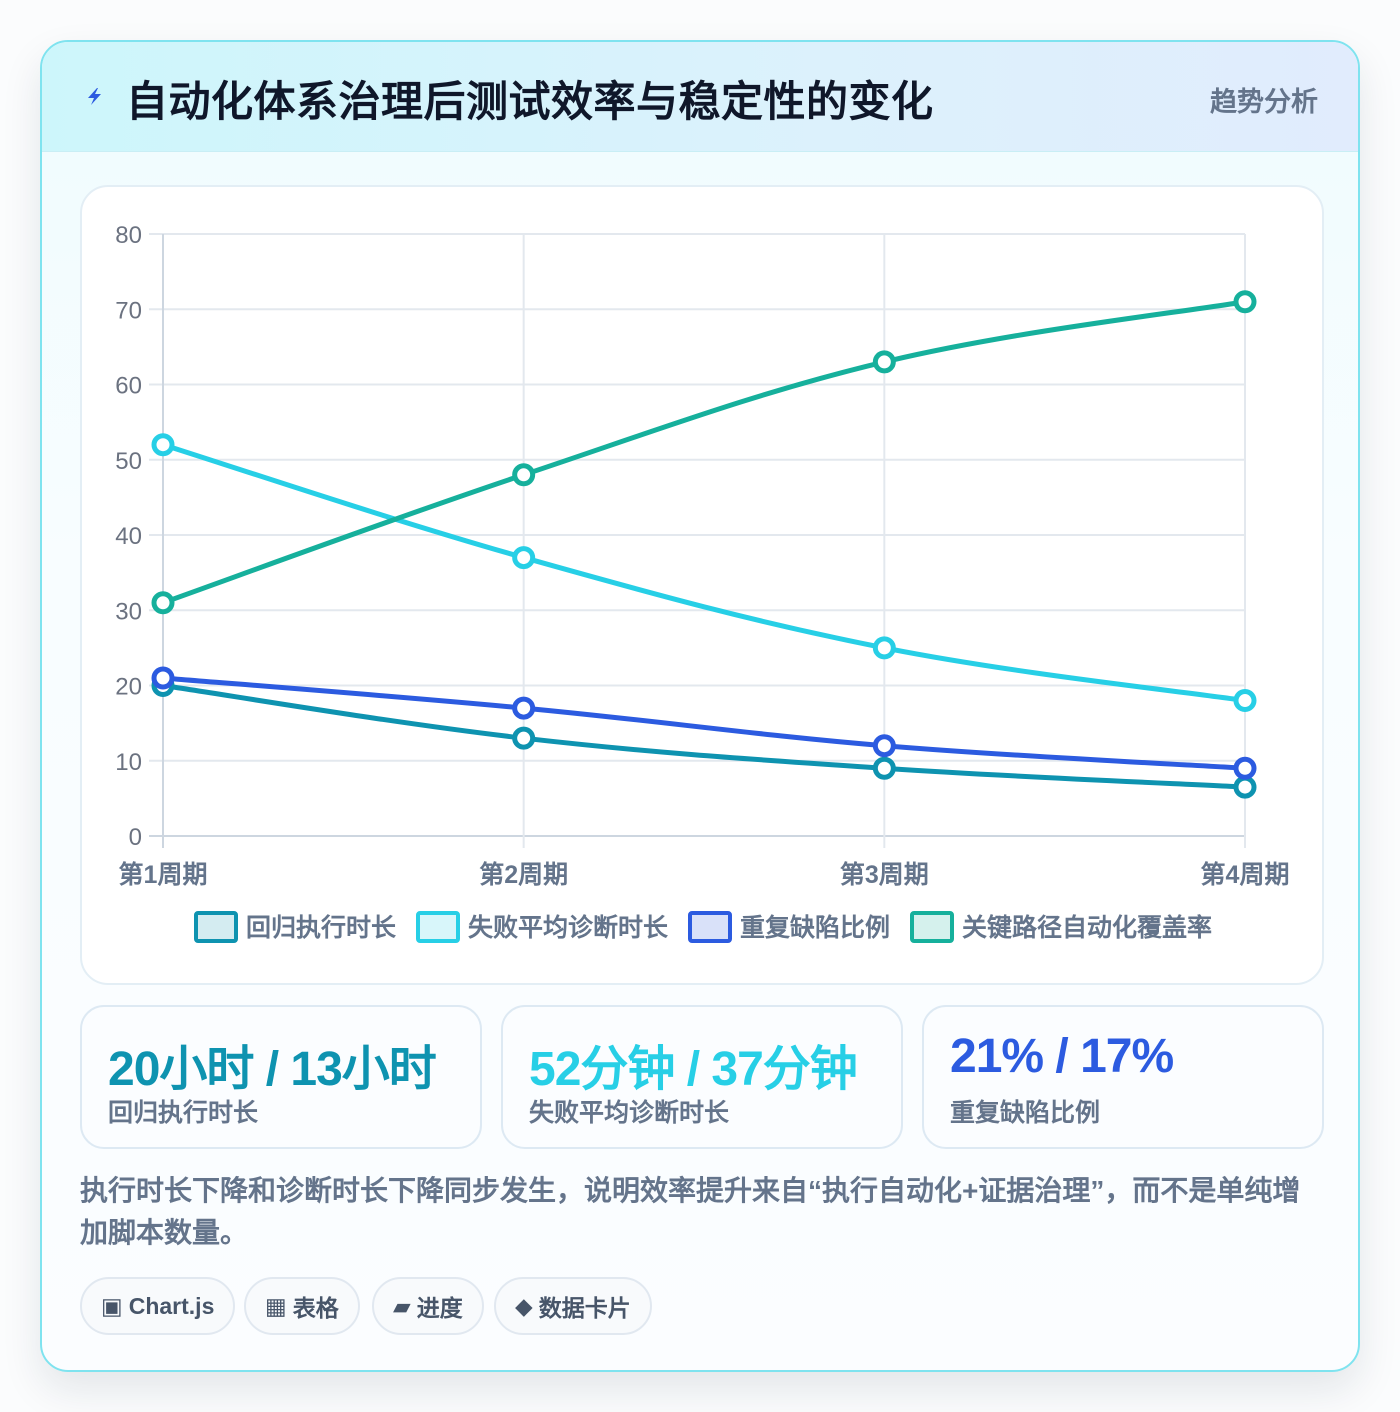  Describe the element at coordinates (128, 762) in the screenshot. I see `y-tick-label: 10` at that location.